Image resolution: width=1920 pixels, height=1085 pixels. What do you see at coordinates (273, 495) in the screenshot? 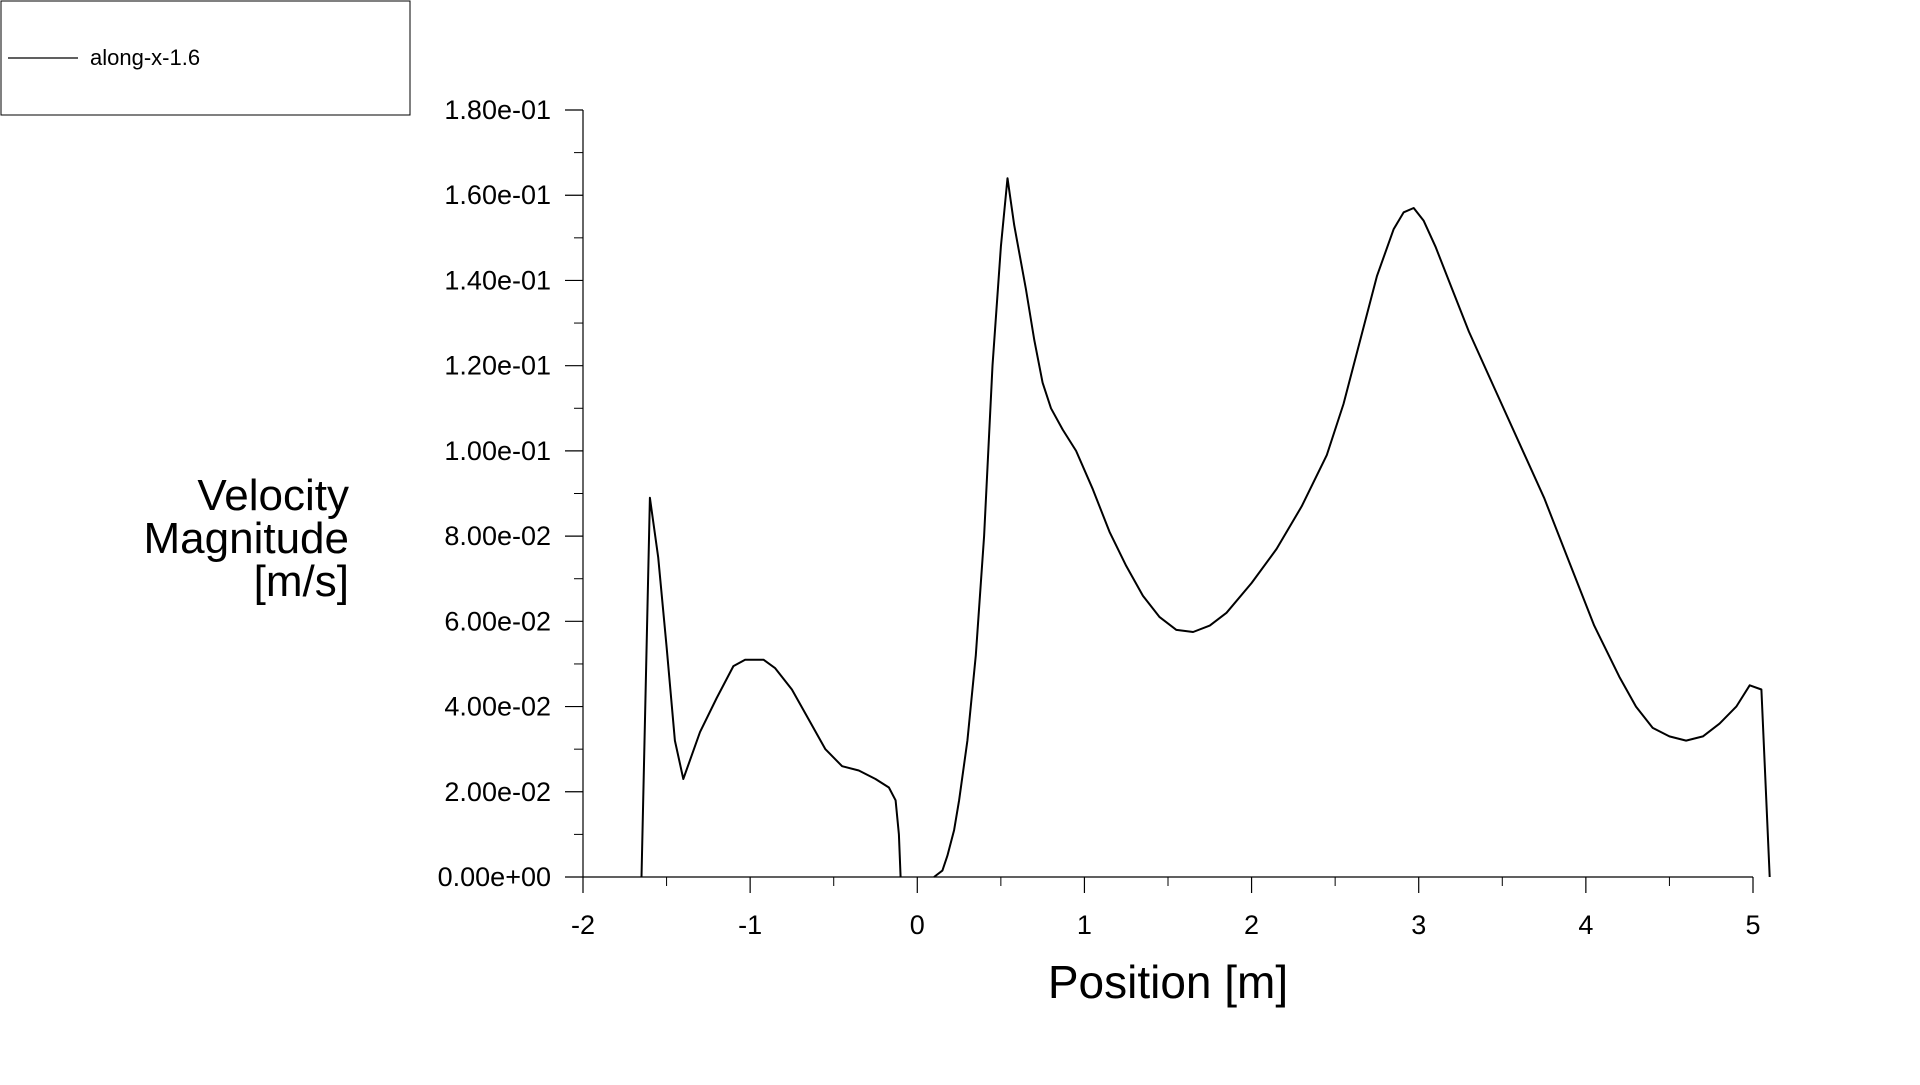
I see `y-axis-title-line-1: Velocity` at bounding box center [273, 495].